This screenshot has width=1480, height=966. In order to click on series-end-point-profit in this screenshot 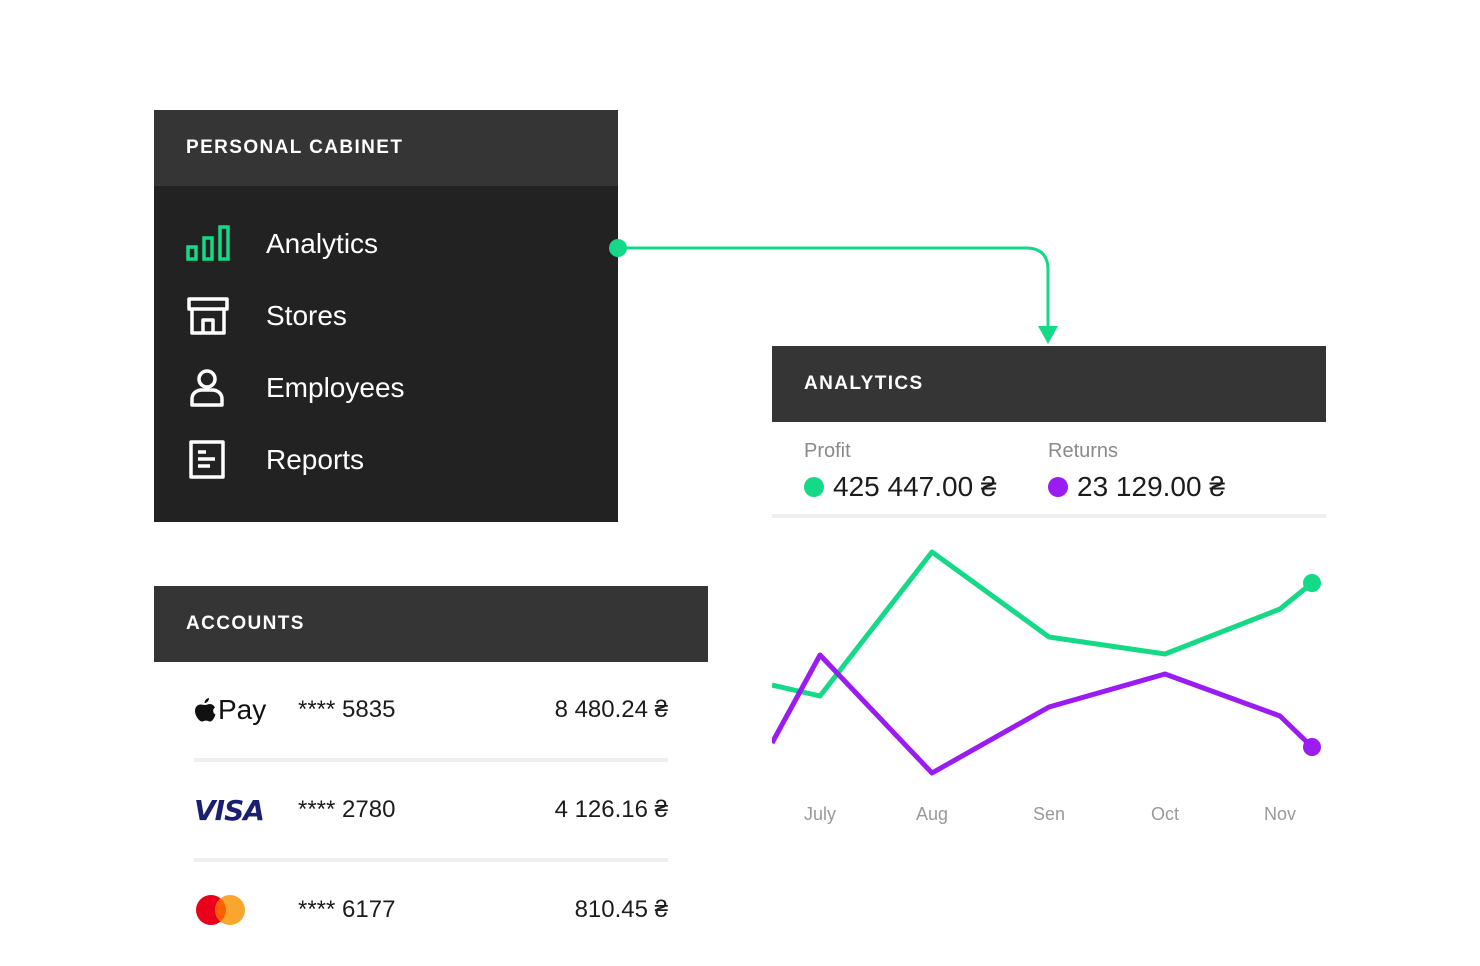, I will do `click(1312, 583)`.